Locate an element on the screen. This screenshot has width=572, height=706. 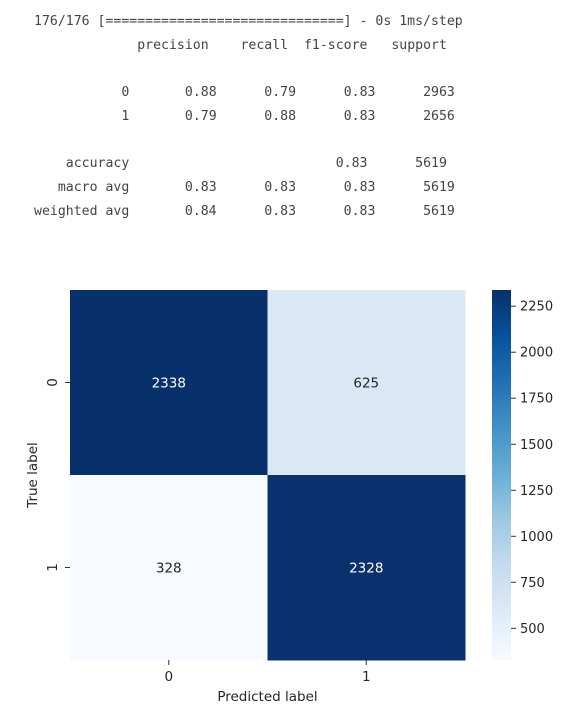
colorbar-tick-label: 1500 is located at coordinates (536, 445).